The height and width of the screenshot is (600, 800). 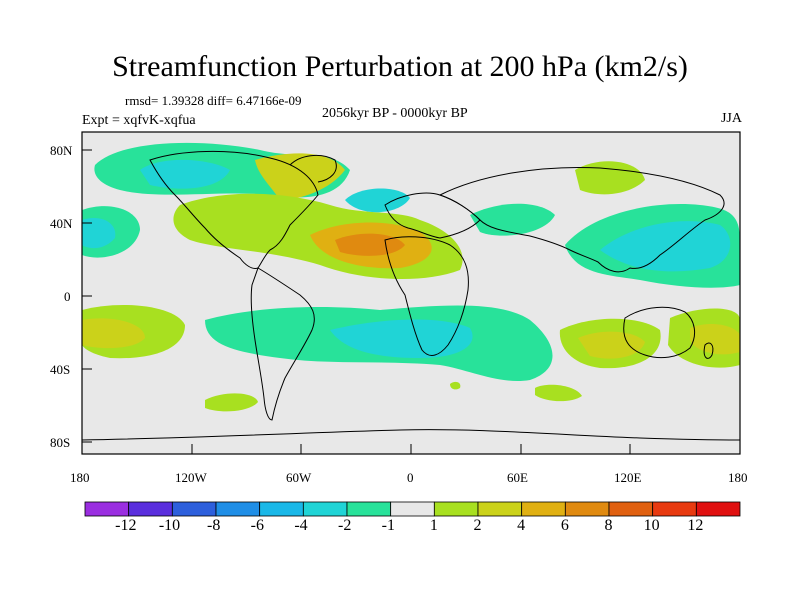 I want to click on contour-na-yellow, so click(x=300, y=176).